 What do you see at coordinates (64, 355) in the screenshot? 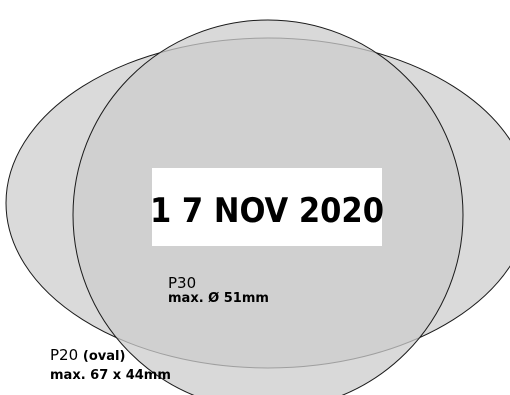
I see `p20-name: P20` at bounding box center [64, 355].